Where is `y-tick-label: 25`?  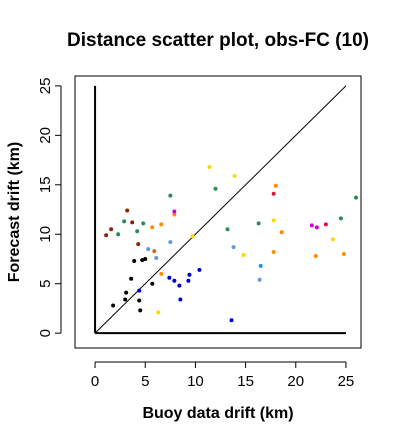
y-tick-label: 25 is located at coordinates (45, 86).